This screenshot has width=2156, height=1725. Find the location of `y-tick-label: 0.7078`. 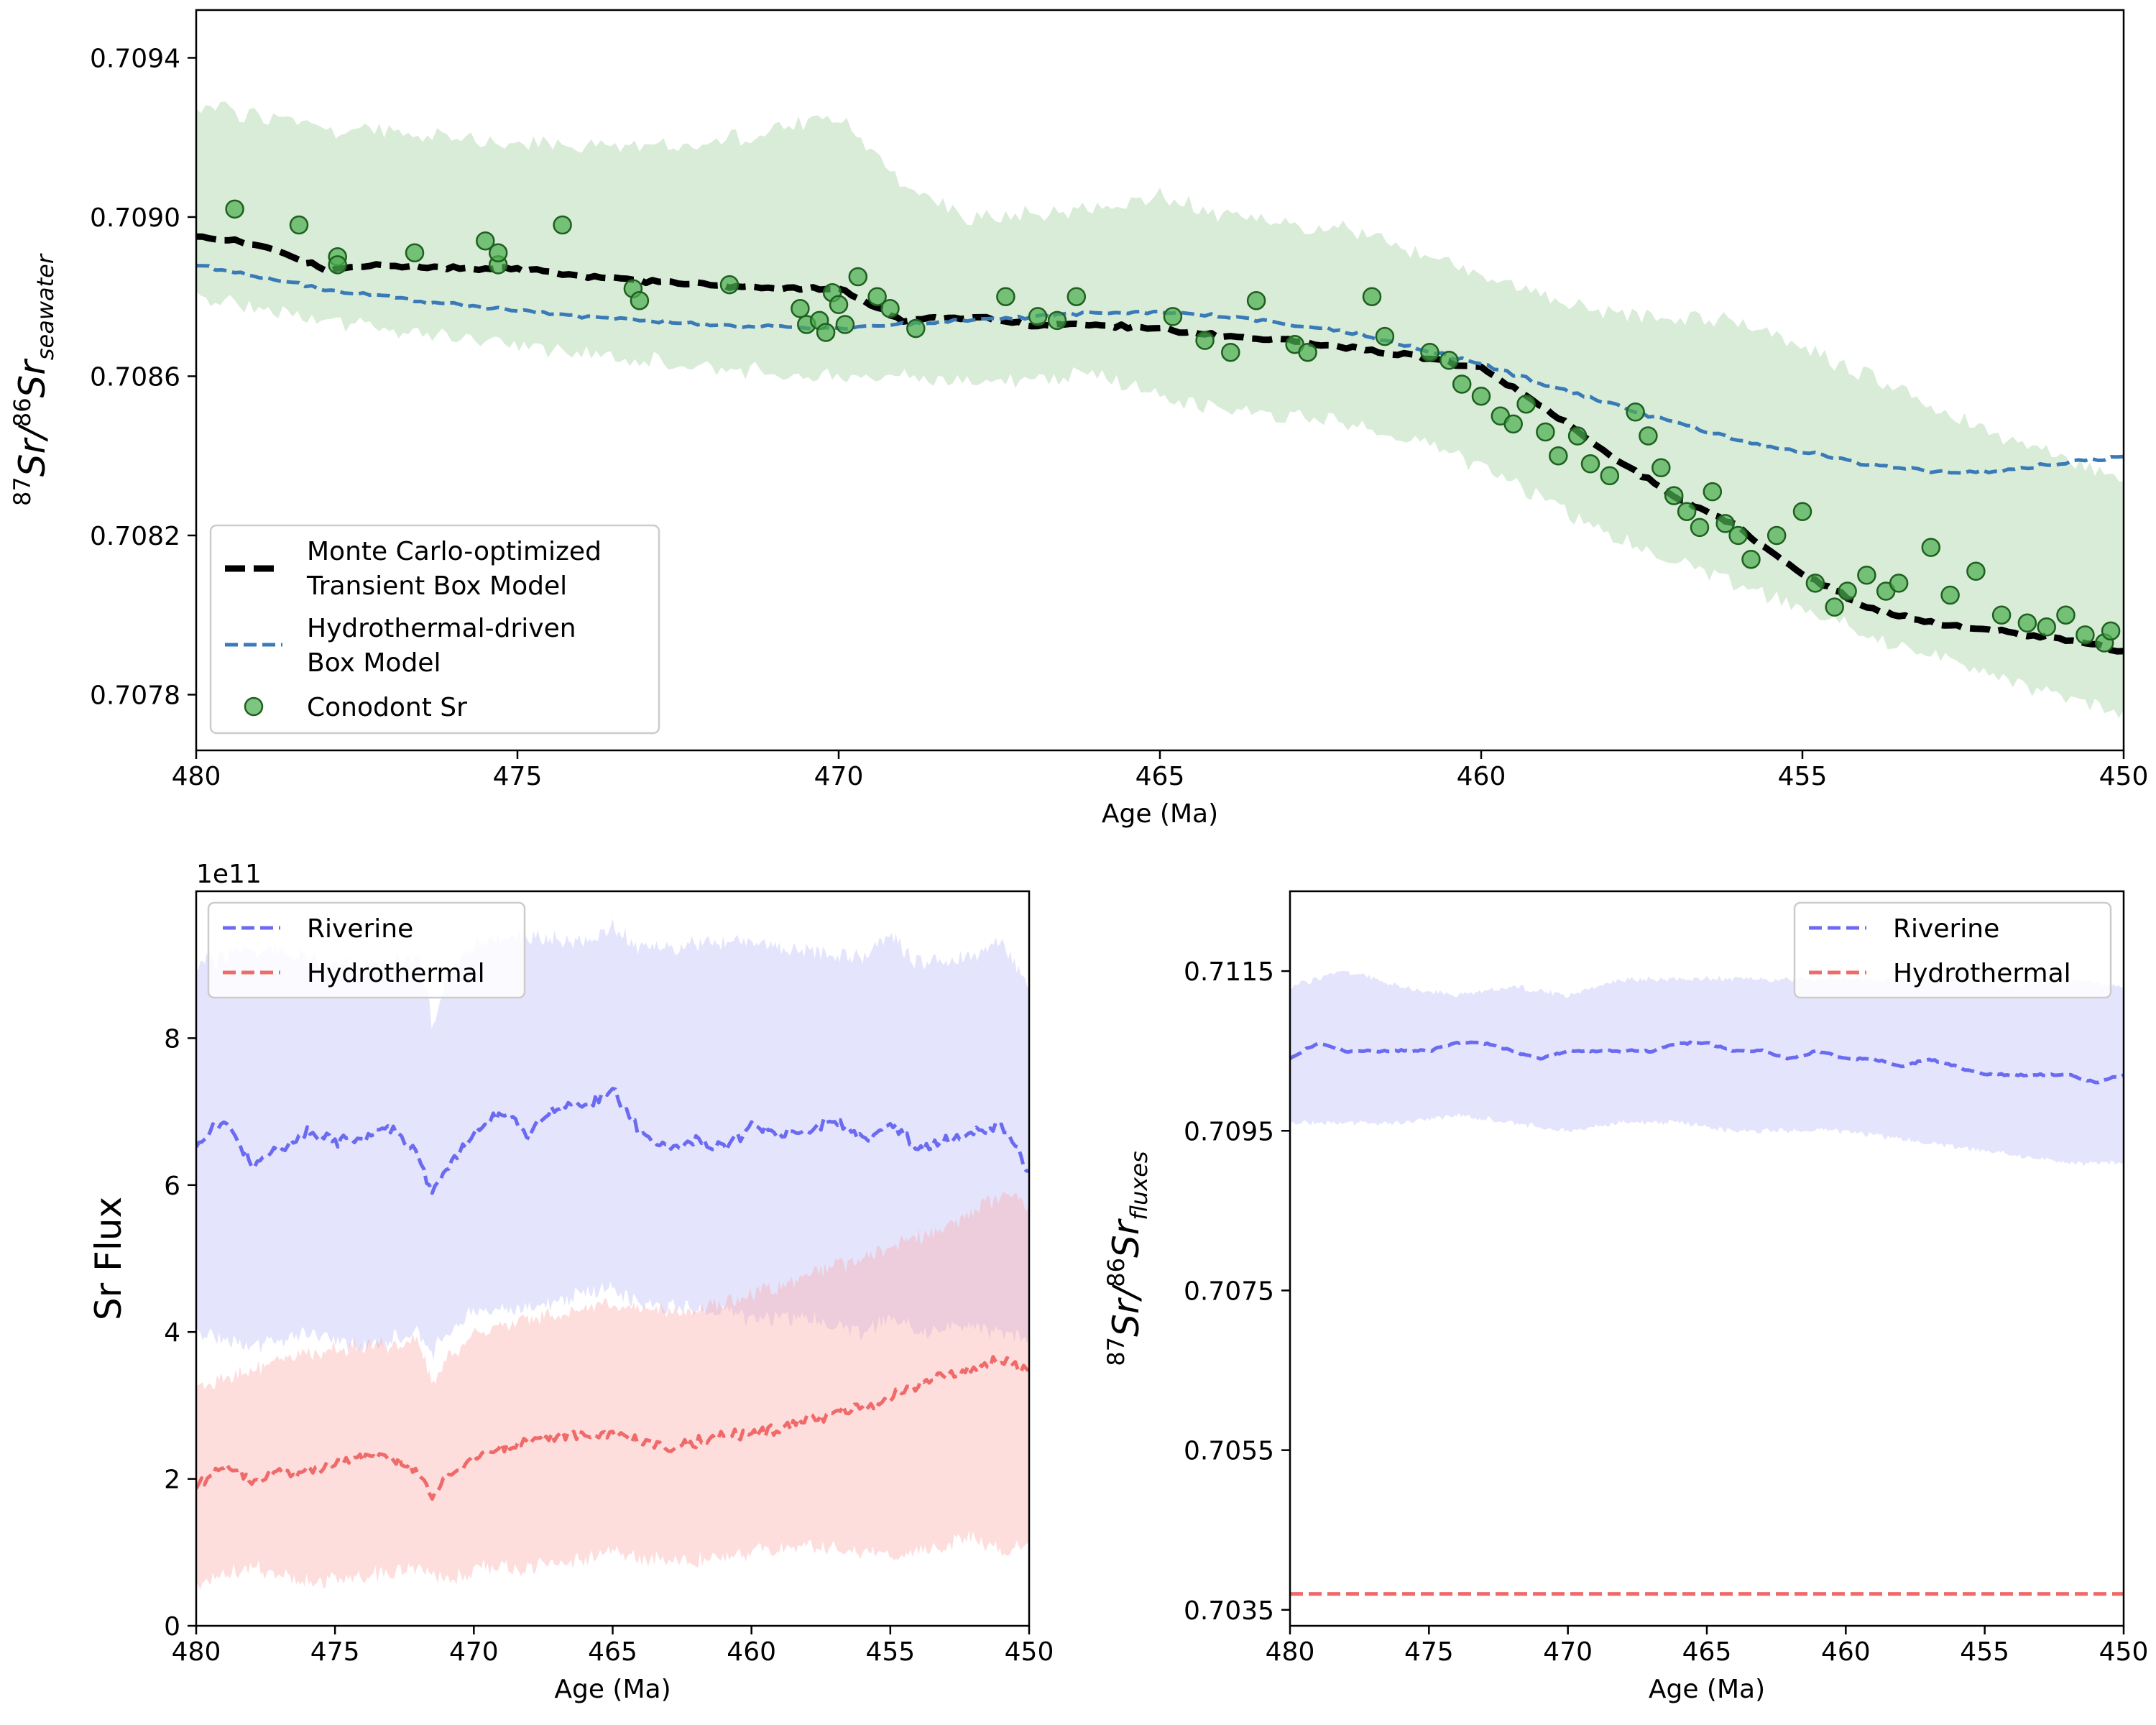

y-tick-label: 0.7078 is located at coordinates (135, 695).